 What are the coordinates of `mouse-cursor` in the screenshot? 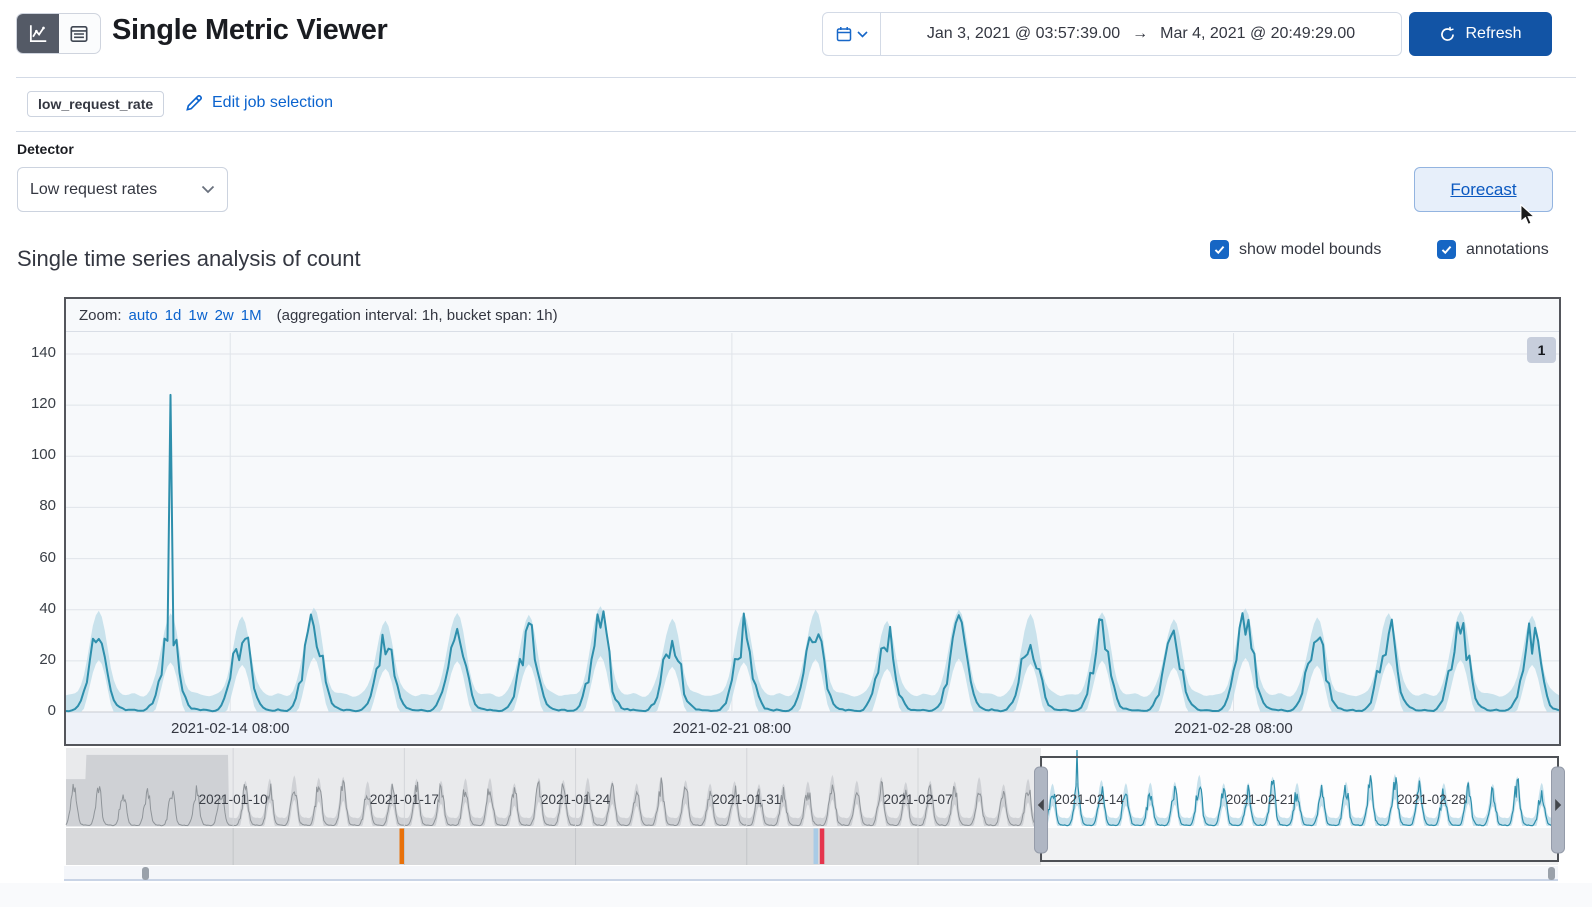 It's located at (1528, 215).